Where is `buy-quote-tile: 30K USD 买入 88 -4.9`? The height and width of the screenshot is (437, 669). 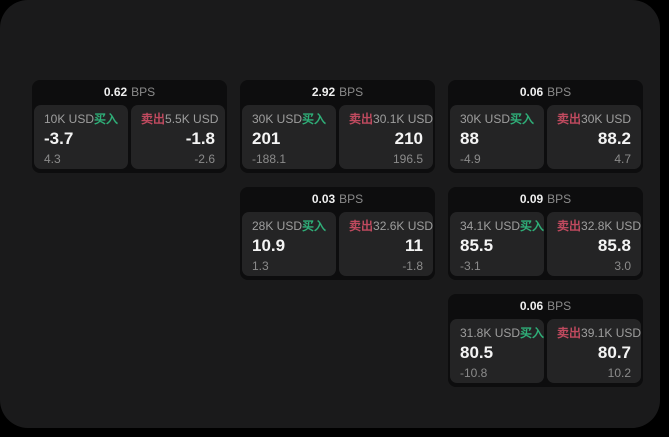 buy-quote-tile: 30K USD 买入 88 -4.9 is located at coordinates (497, 137).